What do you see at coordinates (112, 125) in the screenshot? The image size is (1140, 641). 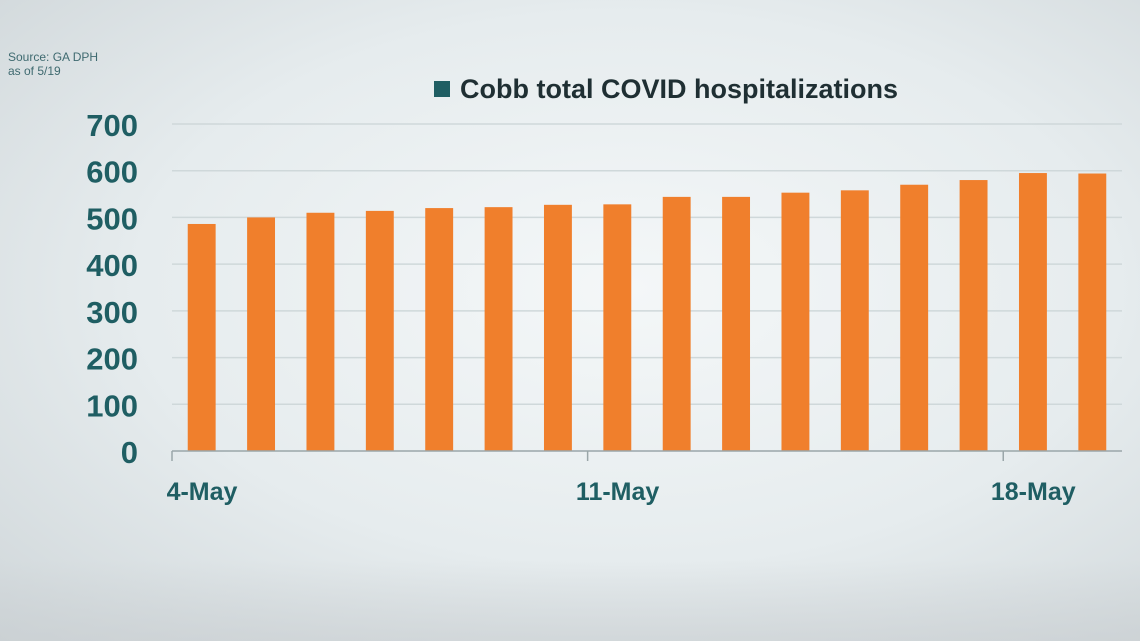 I see `y-tick-label: 700` at bounding box center [112, 125].